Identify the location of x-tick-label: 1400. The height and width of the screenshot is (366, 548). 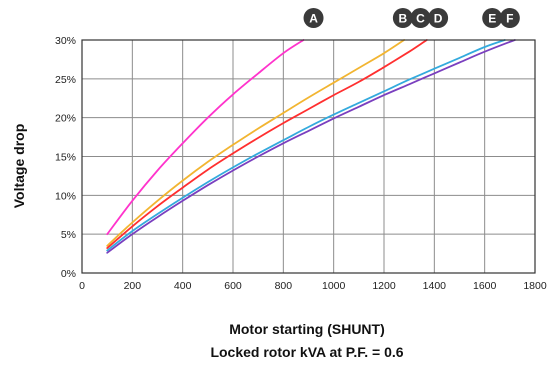
(435, 286).